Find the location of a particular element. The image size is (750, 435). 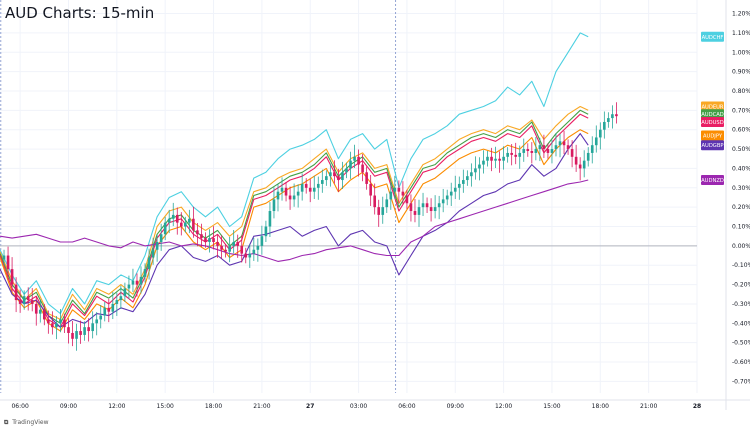

x-tick-label: 06:00 is located at coordinates (19, 406).